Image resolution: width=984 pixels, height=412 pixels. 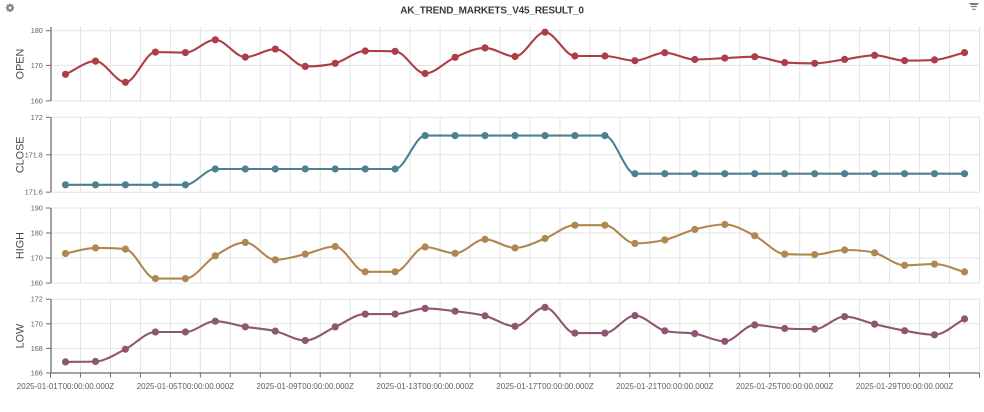 I want to click on svg-text: HIGH, so click(x=20, y=245).